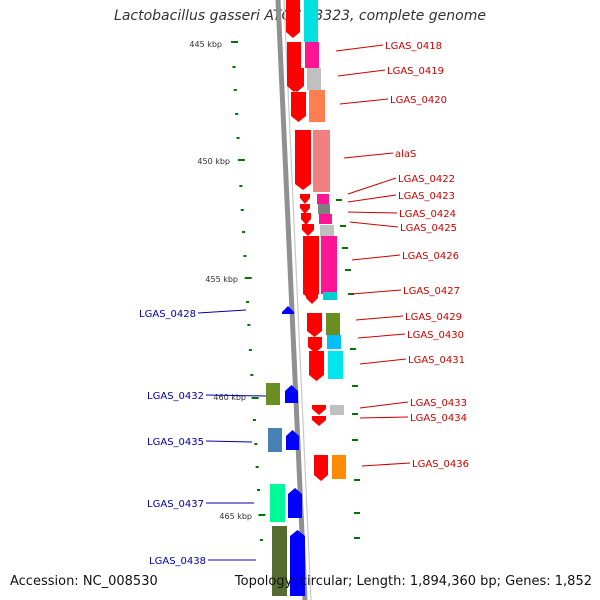  Describe the element at coordinates (175, 442) in the screenshot. I see `reverse-gene-label: LGAS_0435` at that location.